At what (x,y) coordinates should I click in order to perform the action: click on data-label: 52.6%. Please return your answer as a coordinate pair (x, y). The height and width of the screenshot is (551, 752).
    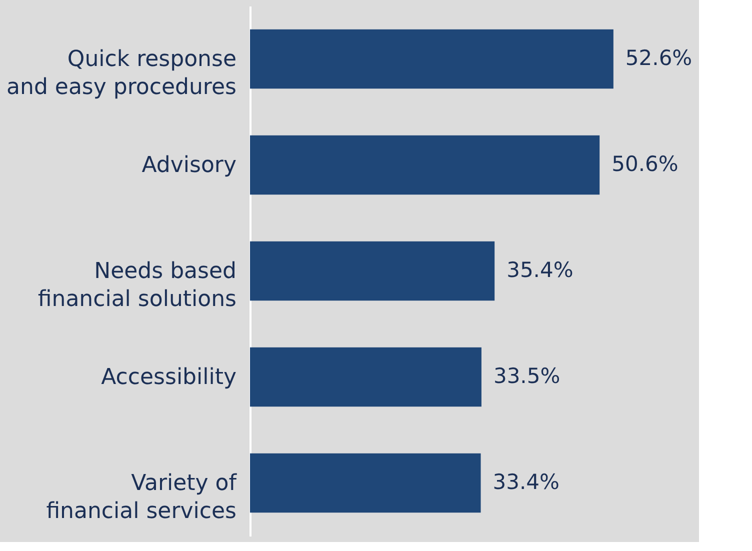
    Looking at the image, I should click on (658, 58).